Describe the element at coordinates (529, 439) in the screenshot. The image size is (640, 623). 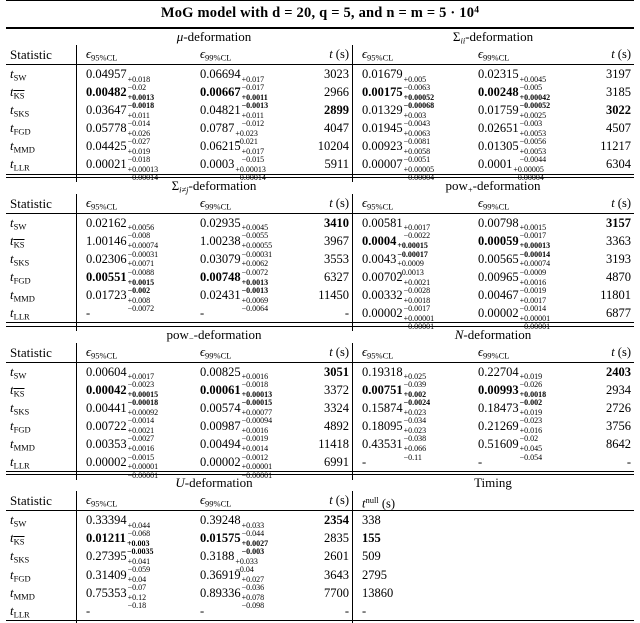
I see `minus-error: −0.02` at that location.